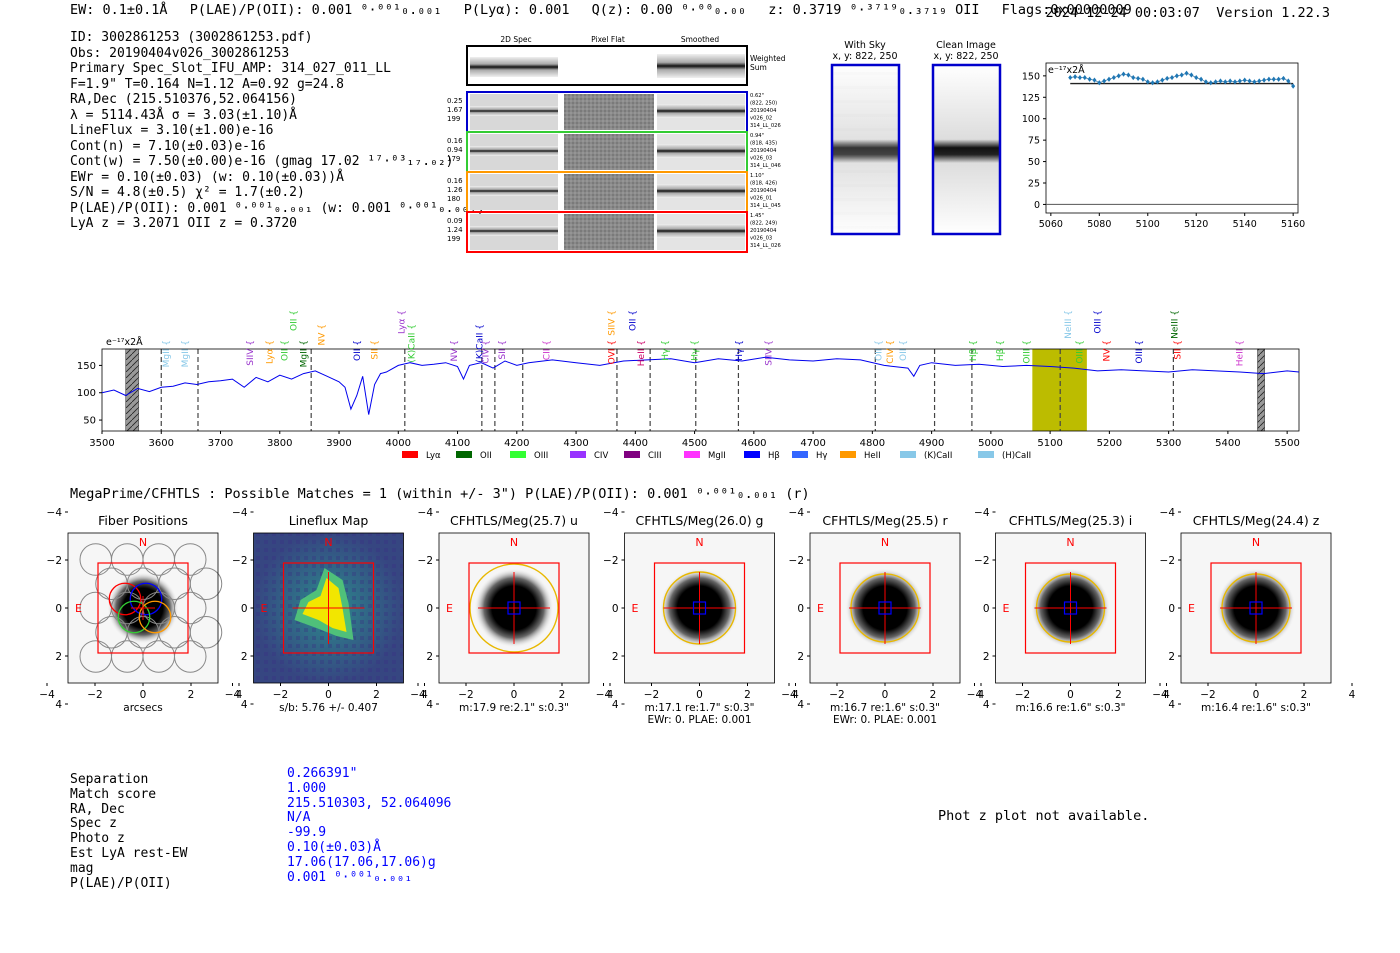  What do you see at coordinates (717, 456) in the screenshot?
I see `legend-label: MgII` at bounding box center [717, 456].